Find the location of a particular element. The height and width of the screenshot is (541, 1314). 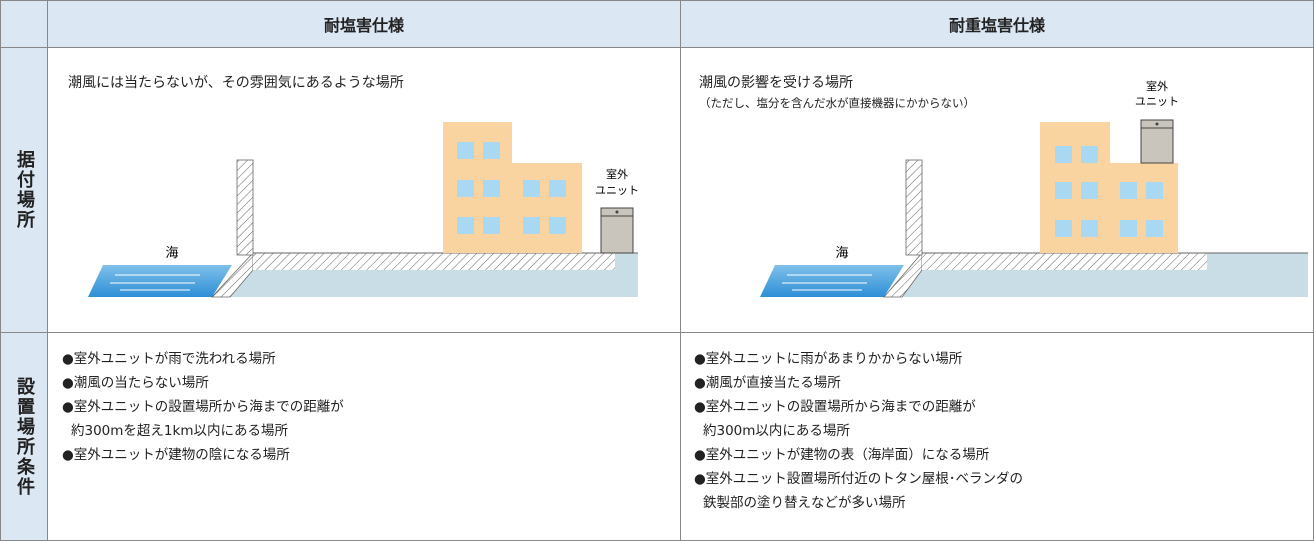

list-item-continuation: 約300m以内にある場所 is located at coordinates (776, 431).